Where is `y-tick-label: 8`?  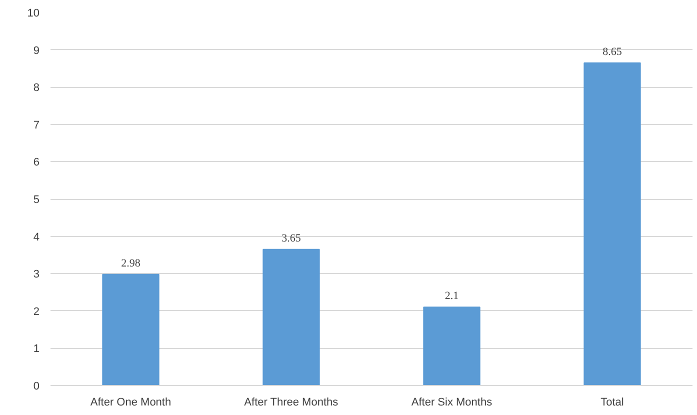 y-tick-label: 8 is located at coordinates (36, 88).